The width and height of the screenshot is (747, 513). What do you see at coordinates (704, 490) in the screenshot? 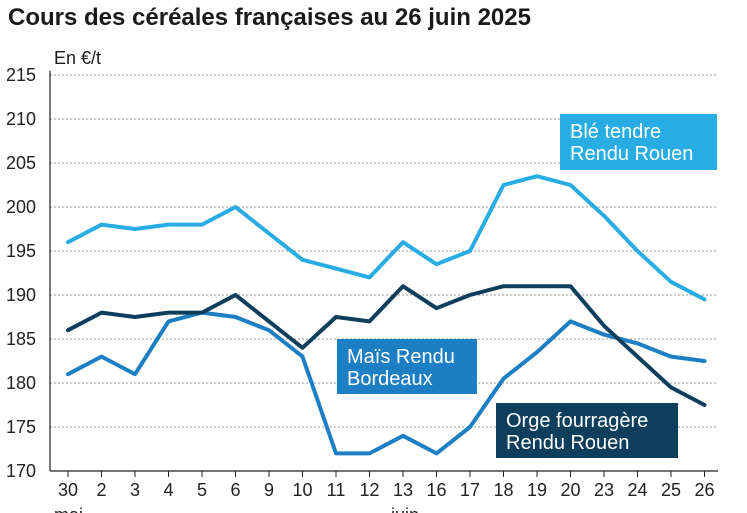
I see `x-tick-label: 26` at bounding box center [704, 490].